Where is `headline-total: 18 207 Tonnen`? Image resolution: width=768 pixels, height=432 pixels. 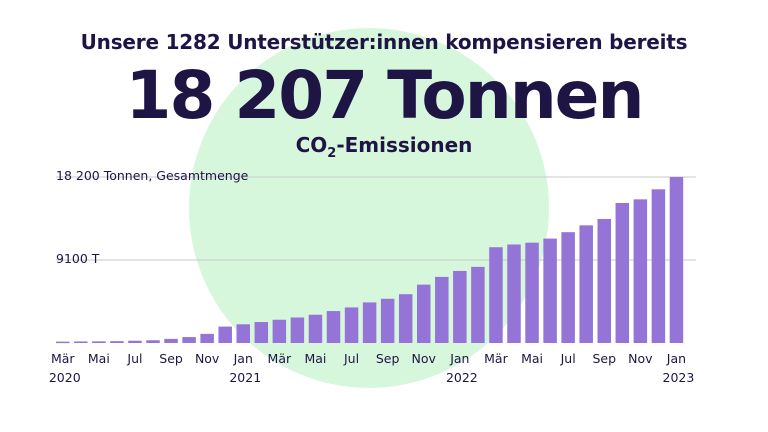 headline-total: 18 207 Tonnen is located at coordinates (385, 95).